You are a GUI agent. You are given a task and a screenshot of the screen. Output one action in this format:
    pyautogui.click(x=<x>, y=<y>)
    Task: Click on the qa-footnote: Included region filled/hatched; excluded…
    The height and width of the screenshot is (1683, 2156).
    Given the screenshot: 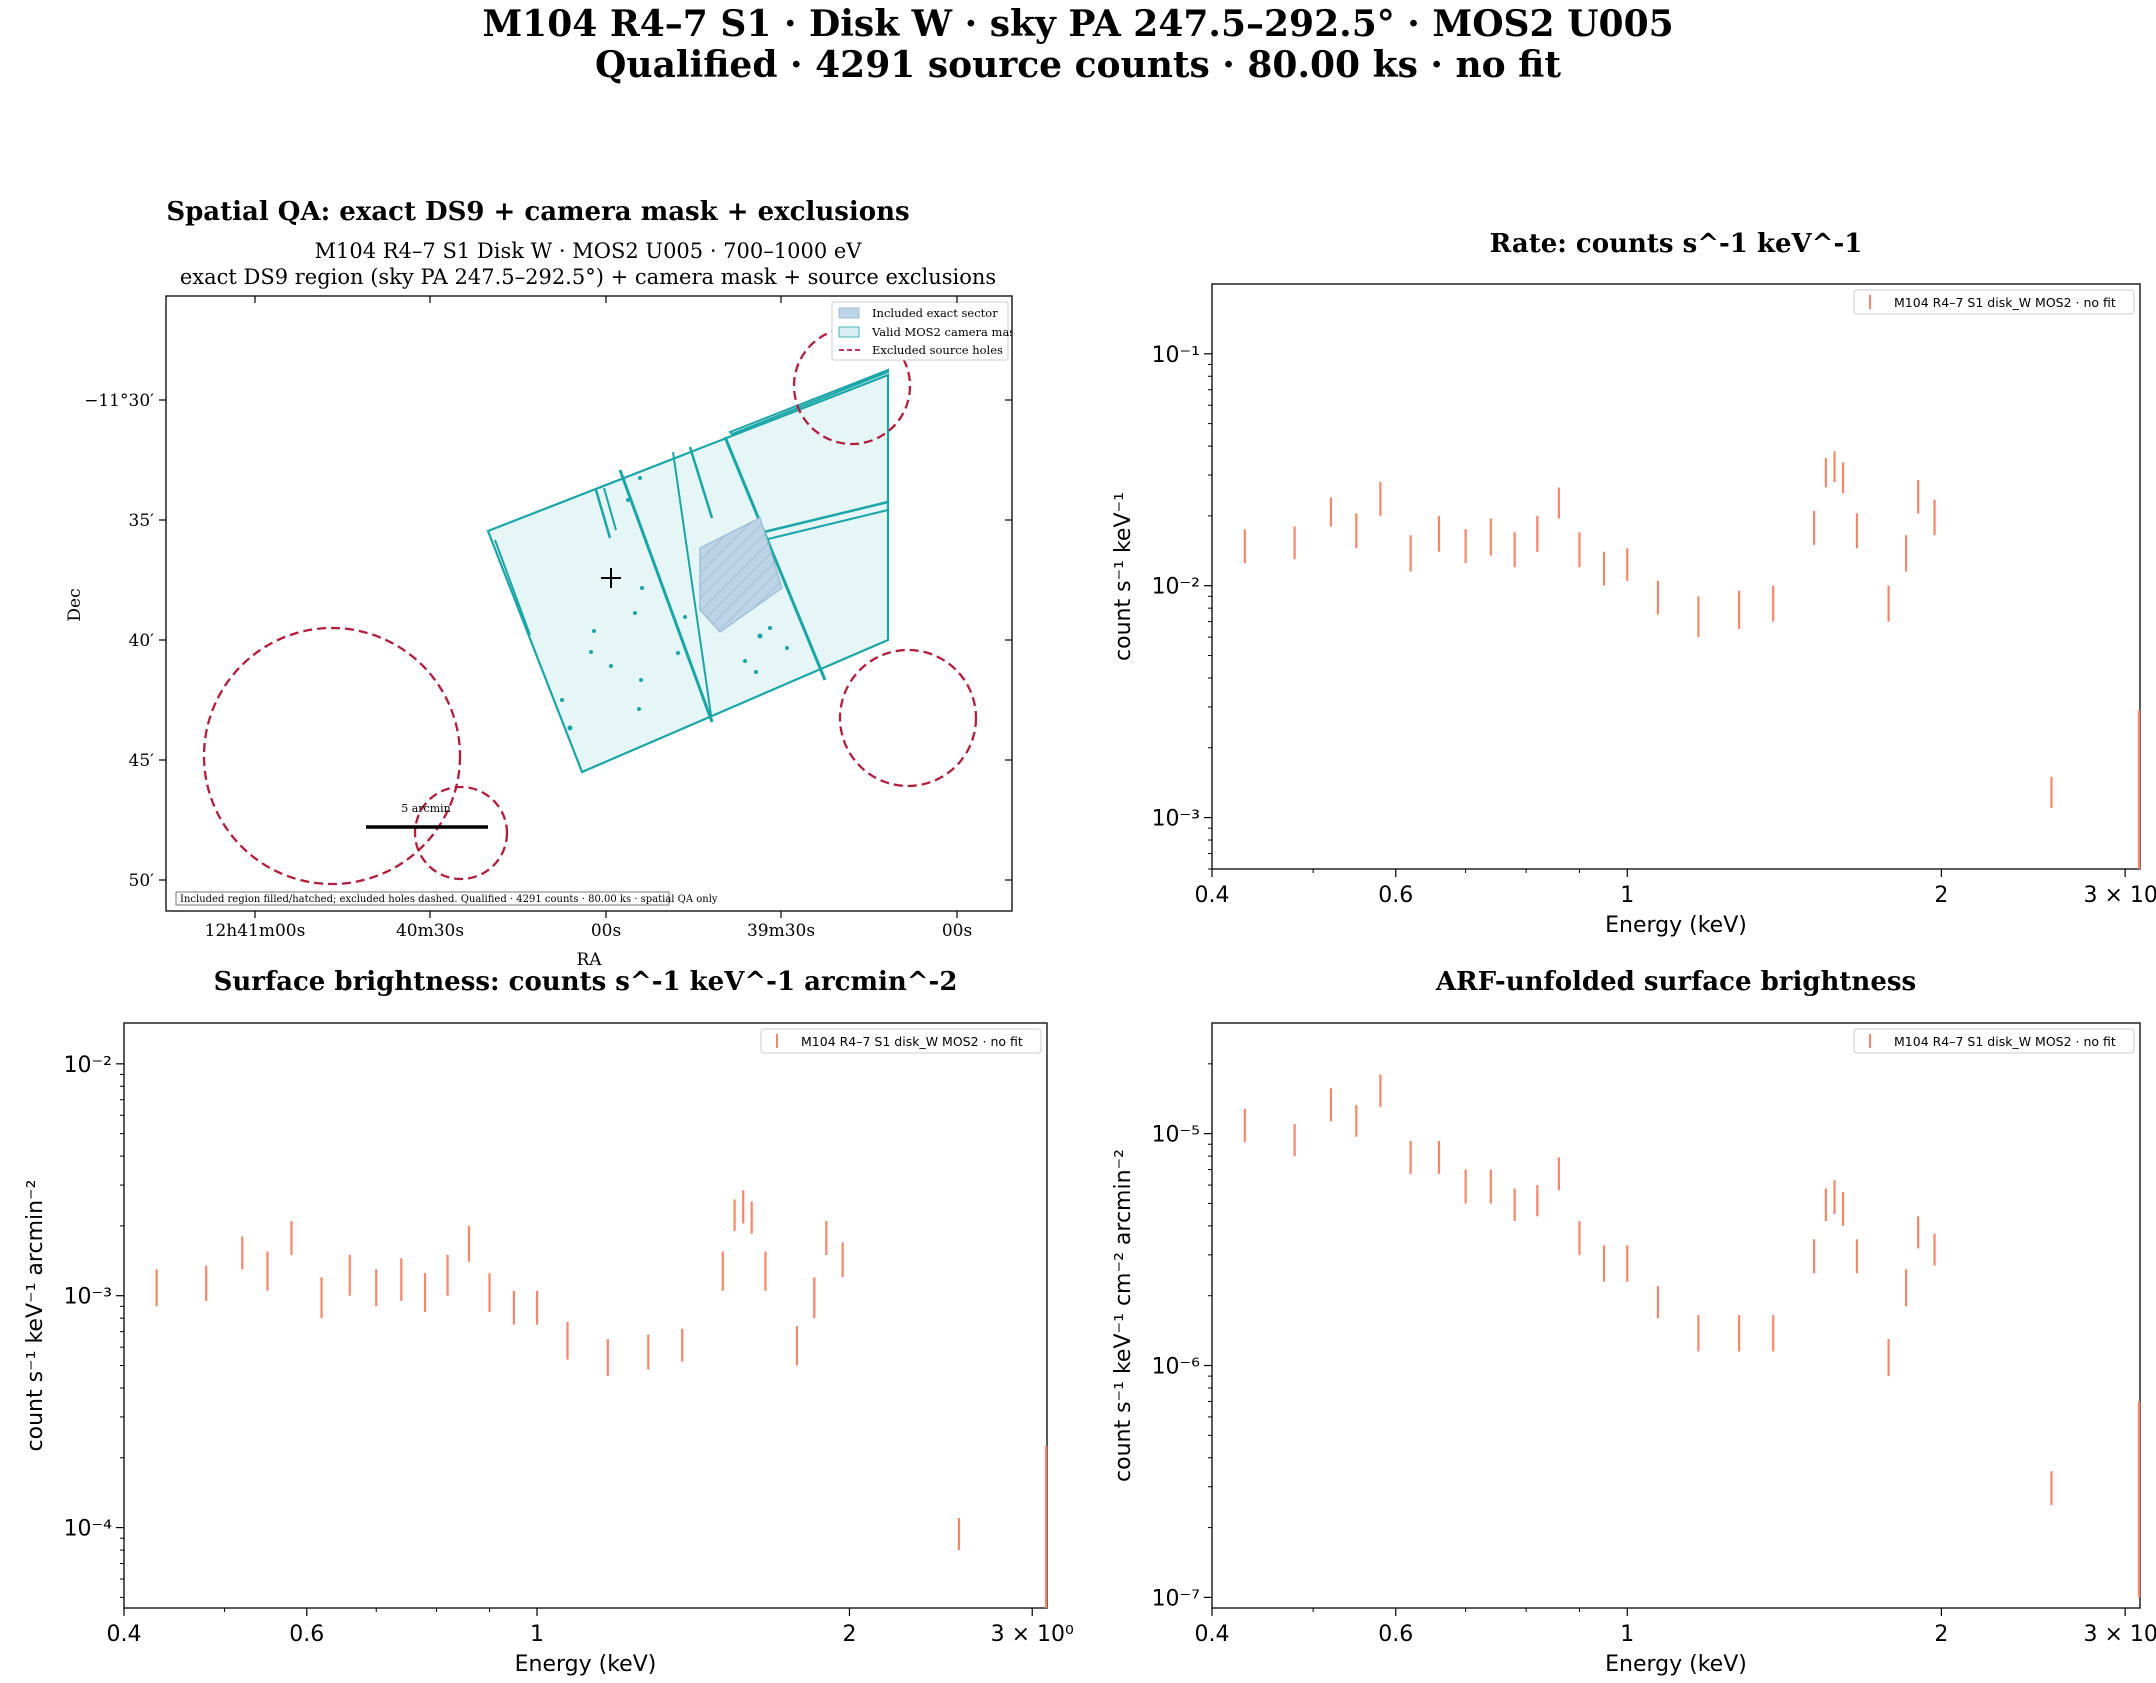 What is the action you would take?
    pyautogui.click(x=449, y=899)
    